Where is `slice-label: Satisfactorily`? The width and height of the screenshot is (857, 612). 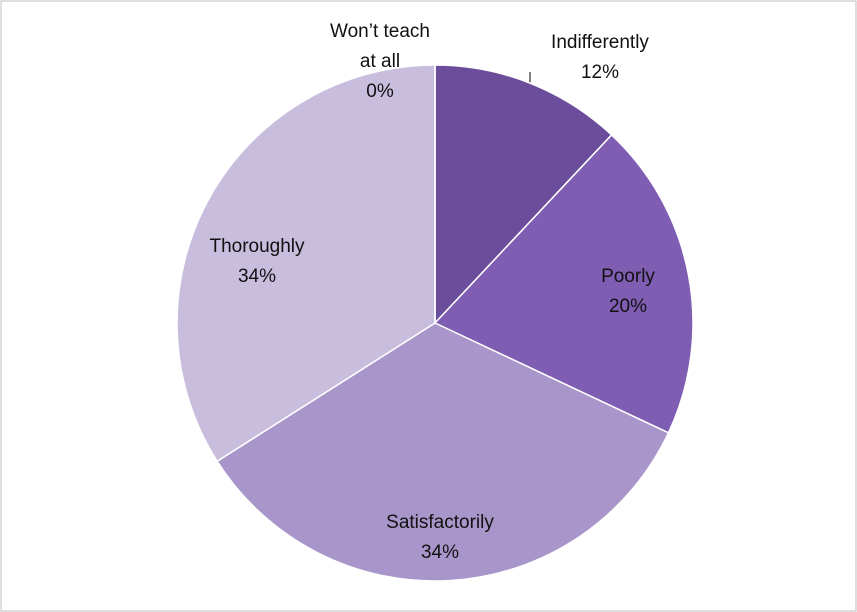 slice-label: Satisfactorily is located at coordinates (440, 522).